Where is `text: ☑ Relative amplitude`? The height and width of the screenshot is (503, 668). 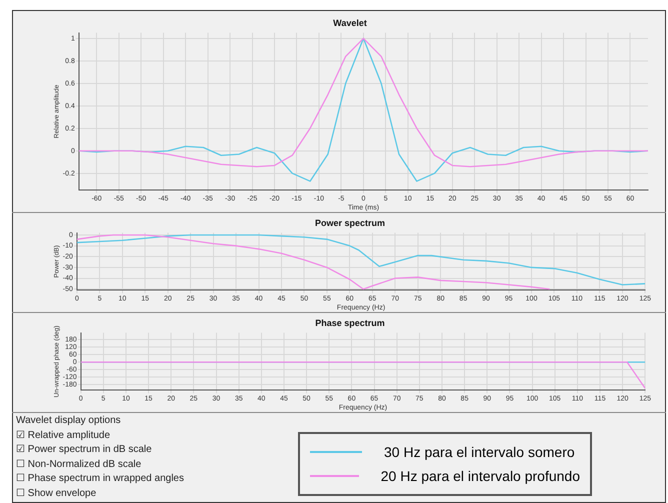
text: ☑ Relative amplitude is located at coordinates (64, 435).